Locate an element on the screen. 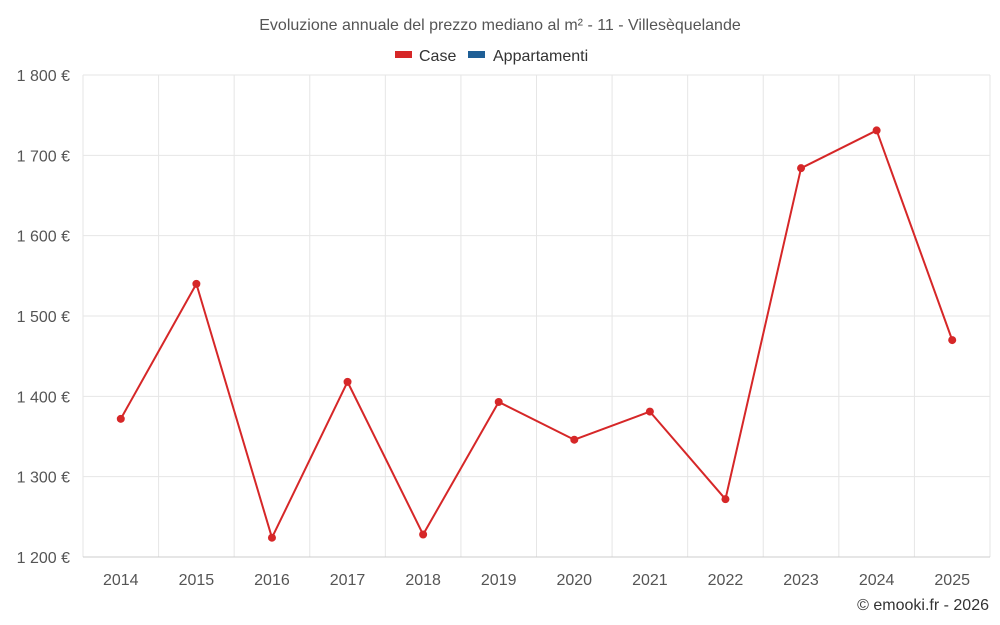 This screenshot has width=1000, height=625. x-tick-label: 2025 is located at coordinates (952, 580).